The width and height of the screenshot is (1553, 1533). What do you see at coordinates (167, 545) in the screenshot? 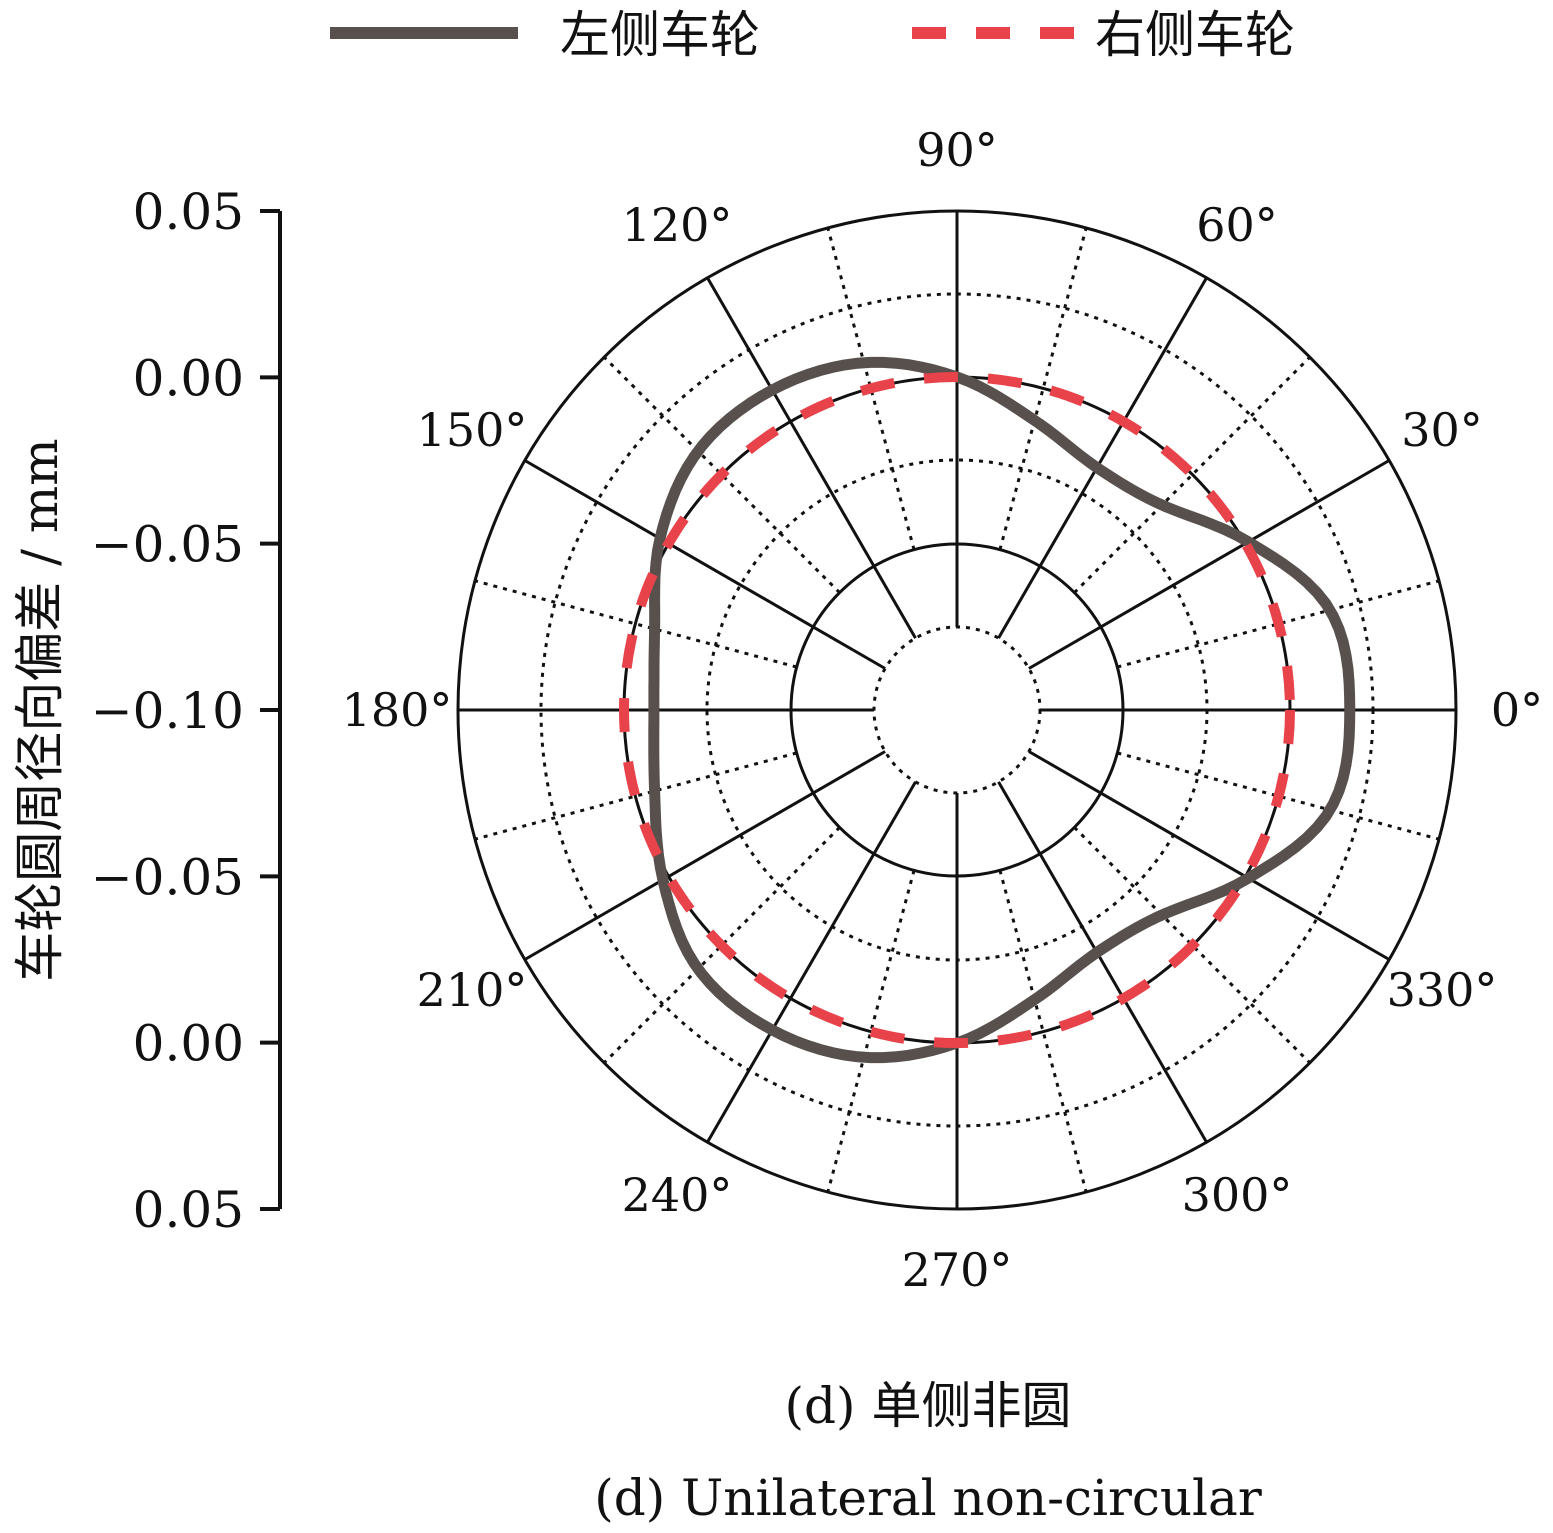
I see `radial-tick-label-2: −0.05` at bounding box center [167, 545].